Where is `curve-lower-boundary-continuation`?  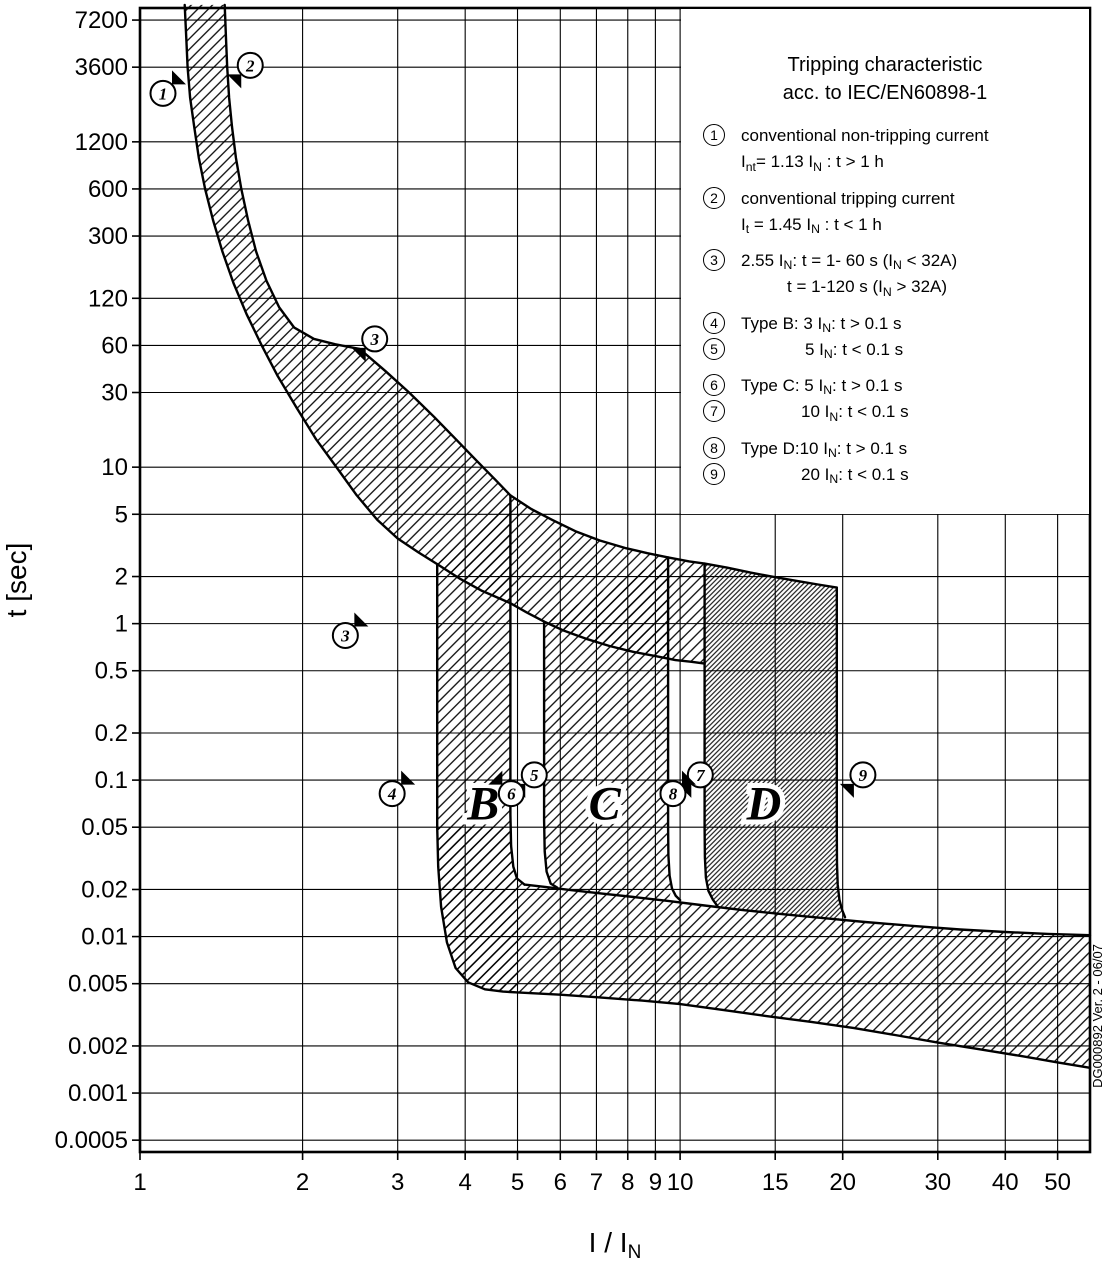 curve-lower-boundary-continuation is located at coordinates (571, 613).